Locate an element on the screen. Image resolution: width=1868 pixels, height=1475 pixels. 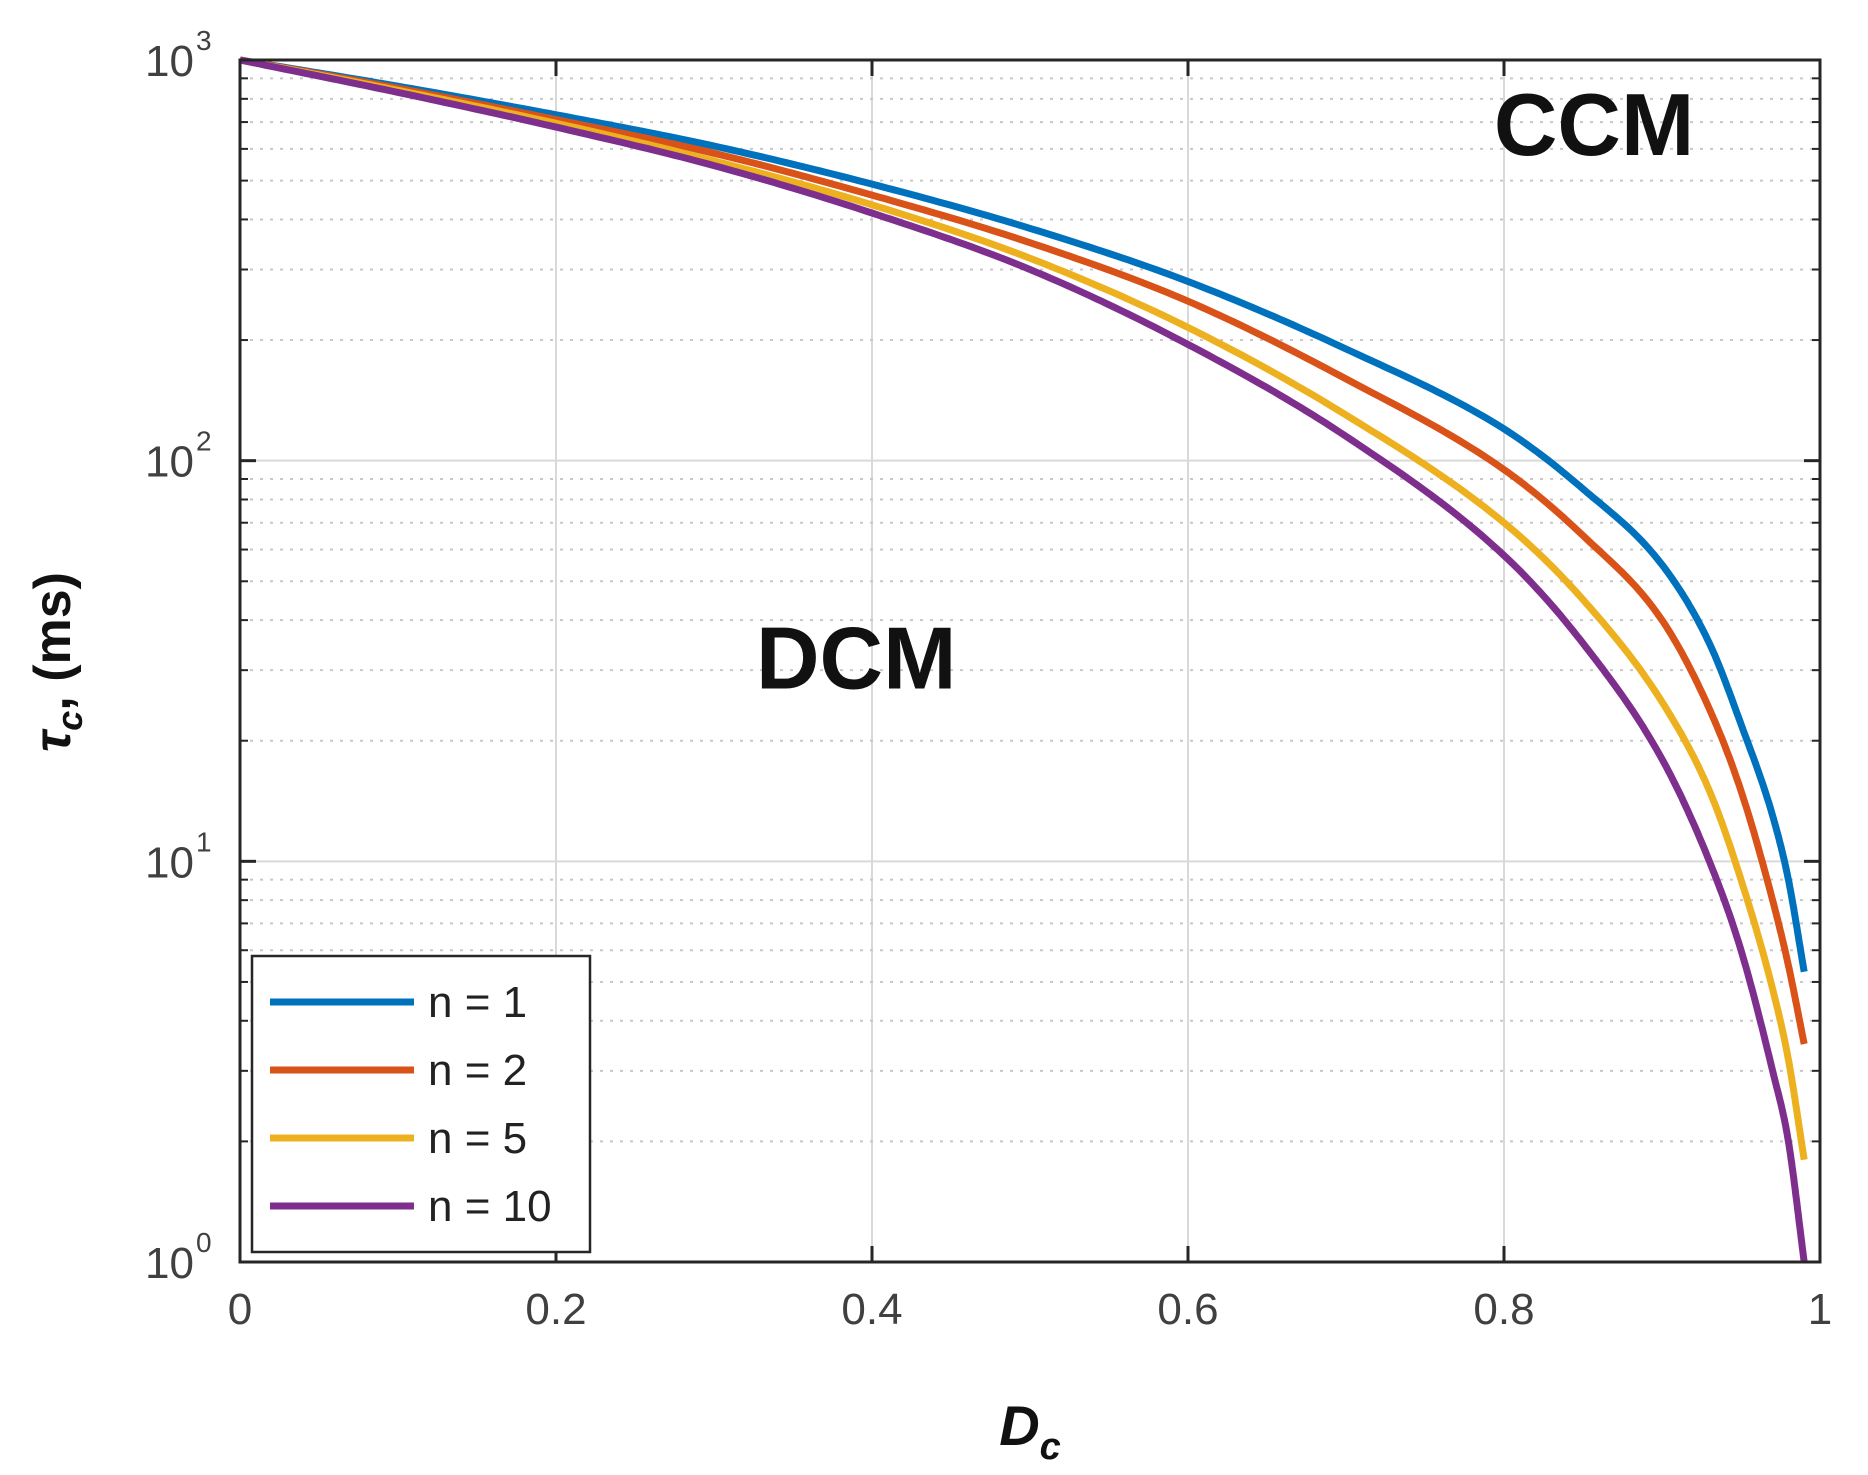
x-tick-label: 0.8 is located at coordinates (1503, 1309).